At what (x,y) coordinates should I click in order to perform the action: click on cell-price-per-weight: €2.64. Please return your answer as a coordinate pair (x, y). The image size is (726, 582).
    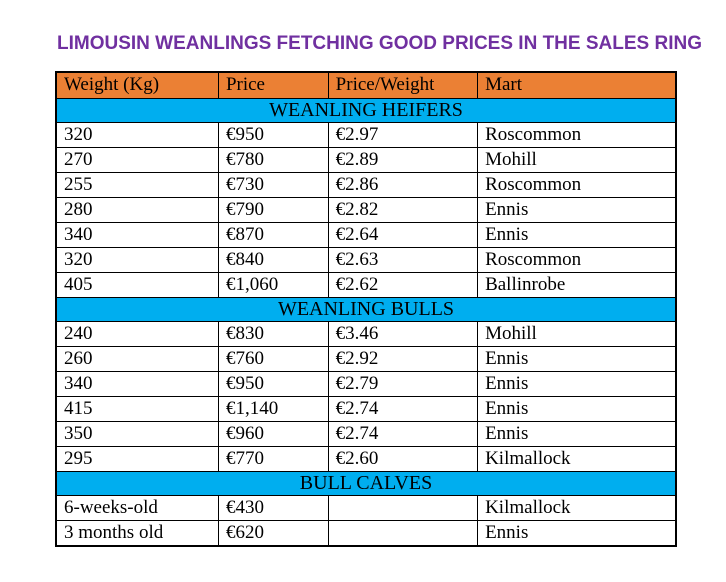
    Looking at the image, I should click on (403, 234).